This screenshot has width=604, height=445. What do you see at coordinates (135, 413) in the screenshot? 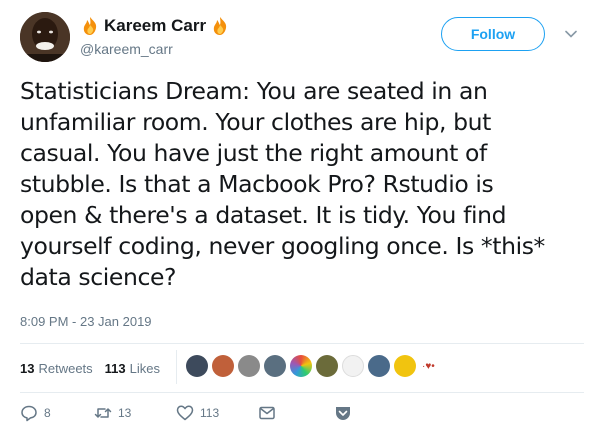
I see `retweet-button: 13` at bounding box center [135, 413].